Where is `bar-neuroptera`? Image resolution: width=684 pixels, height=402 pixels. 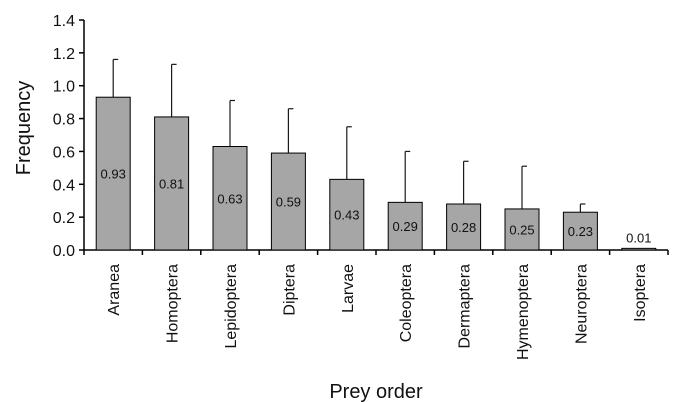
bar-neuroptera is located at coordinates (580, 231).